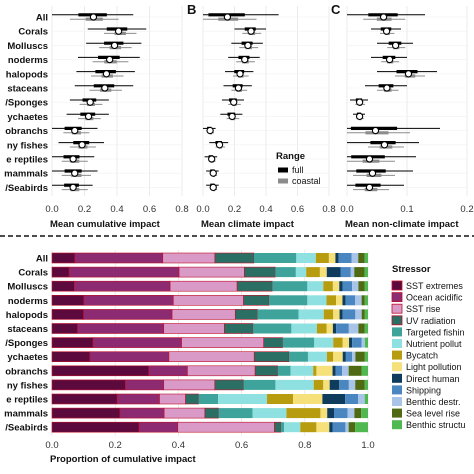  What do you see at coordinates (181, 209) in the screenshot?
I see `x-tick-label: 0.8` at bounding box center [181, 209].